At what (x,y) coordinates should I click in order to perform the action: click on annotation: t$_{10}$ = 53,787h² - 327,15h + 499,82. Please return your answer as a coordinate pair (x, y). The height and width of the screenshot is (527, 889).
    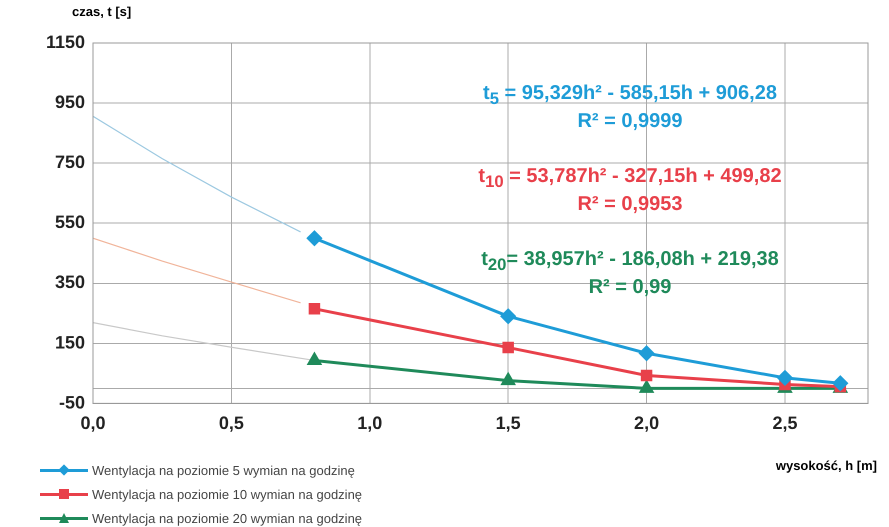
    Looking at the image, I should click on (630, 178).